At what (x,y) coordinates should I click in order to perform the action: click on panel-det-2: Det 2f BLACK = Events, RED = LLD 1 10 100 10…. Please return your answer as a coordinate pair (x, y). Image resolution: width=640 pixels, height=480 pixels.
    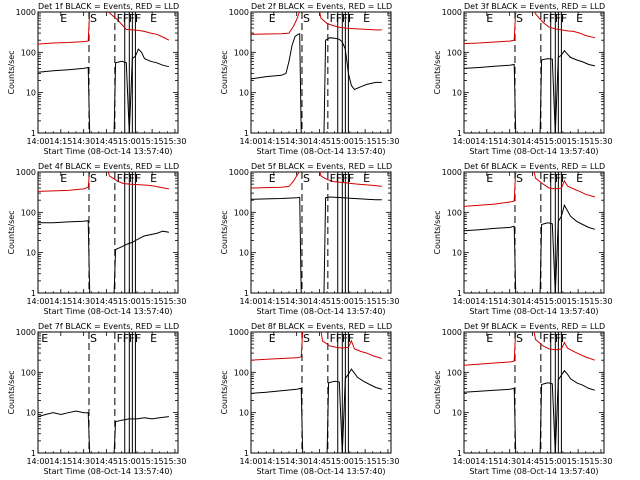
    Looking at the image, I should click on (309, 79).